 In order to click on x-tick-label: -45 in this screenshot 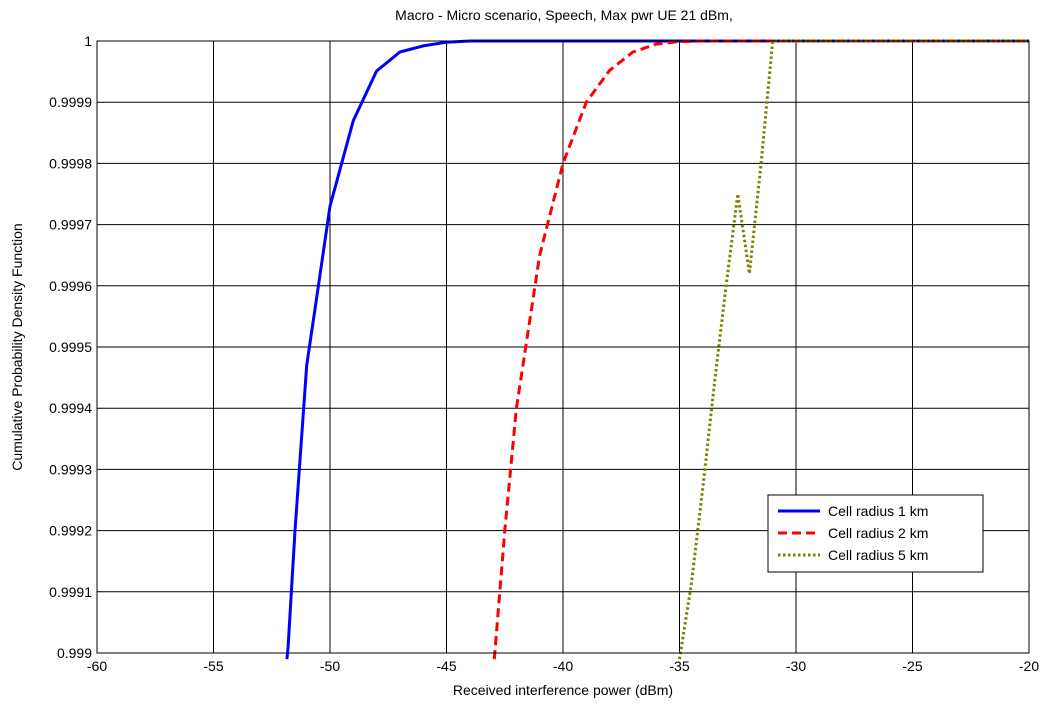, I will do `click(446, 666)`.